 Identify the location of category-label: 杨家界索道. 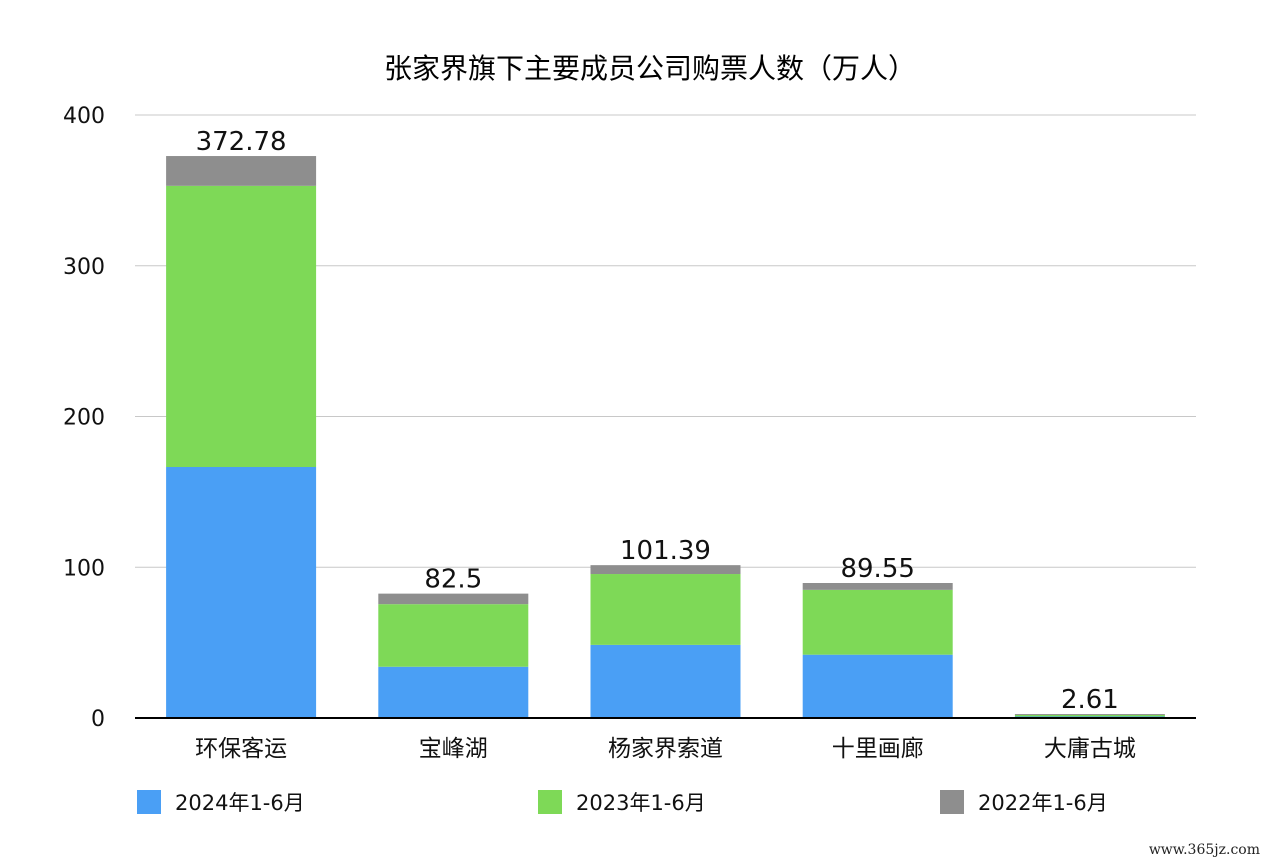
(665, 749).